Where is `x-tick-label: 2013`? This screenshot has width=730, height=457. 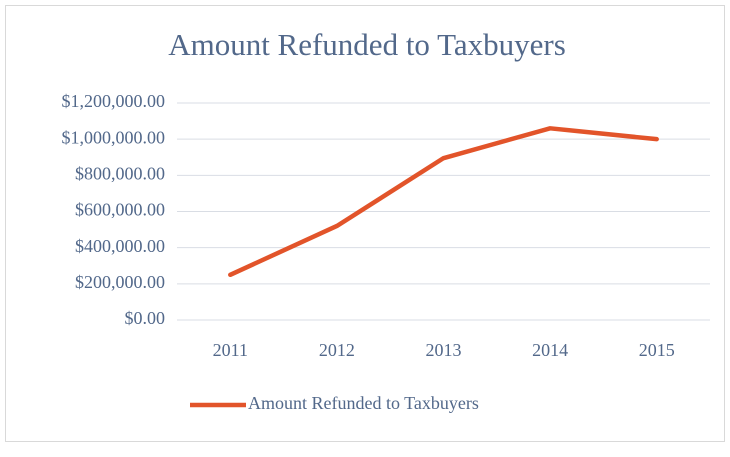 x-tick-label: 2013 is located at coordinates (444, 350).